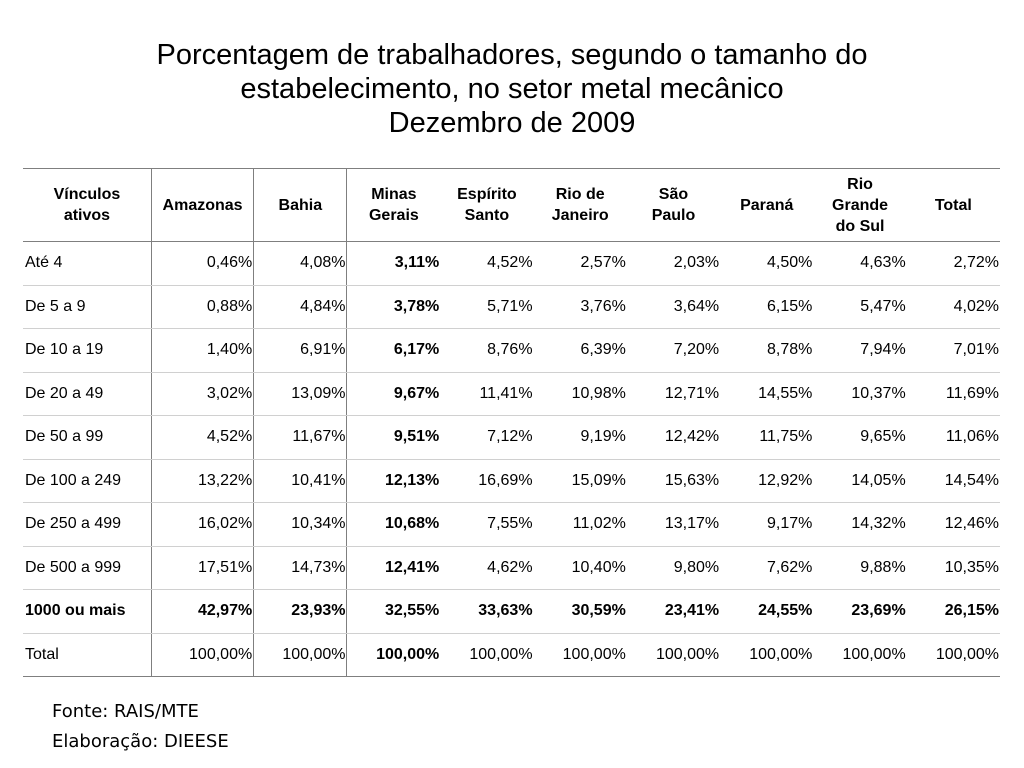 The width and height of the screenshot is (1024, 768). What do you see at coordinates (673, 350) in the screenshot?
I see `table-cell: 7,20%` at bounding box center [673, 350].